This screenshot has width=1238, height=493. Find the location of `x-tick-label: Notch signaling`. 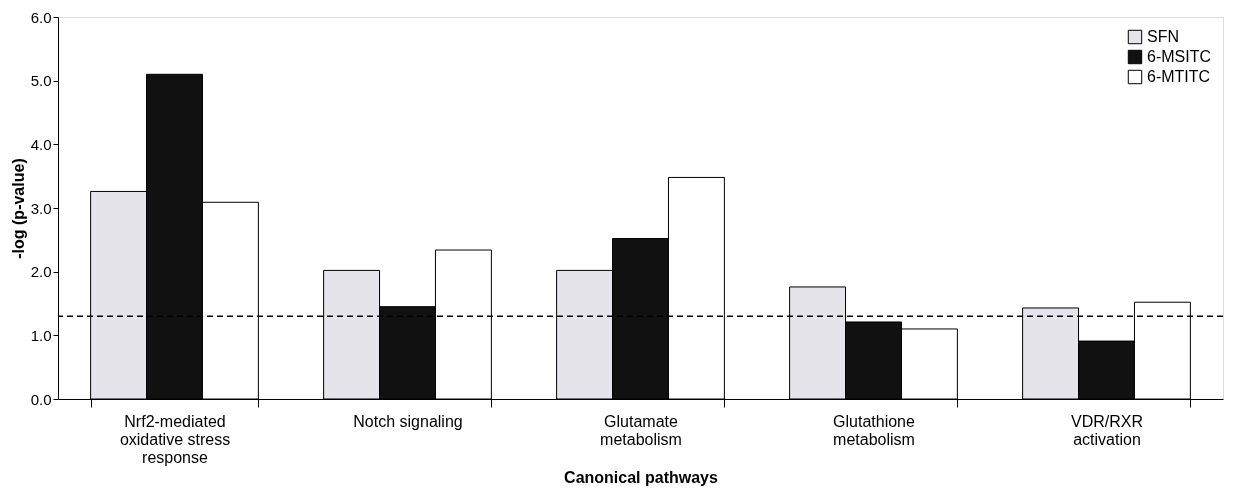

x-tick-label: Notch signaling is located at coordinates (408, 421).